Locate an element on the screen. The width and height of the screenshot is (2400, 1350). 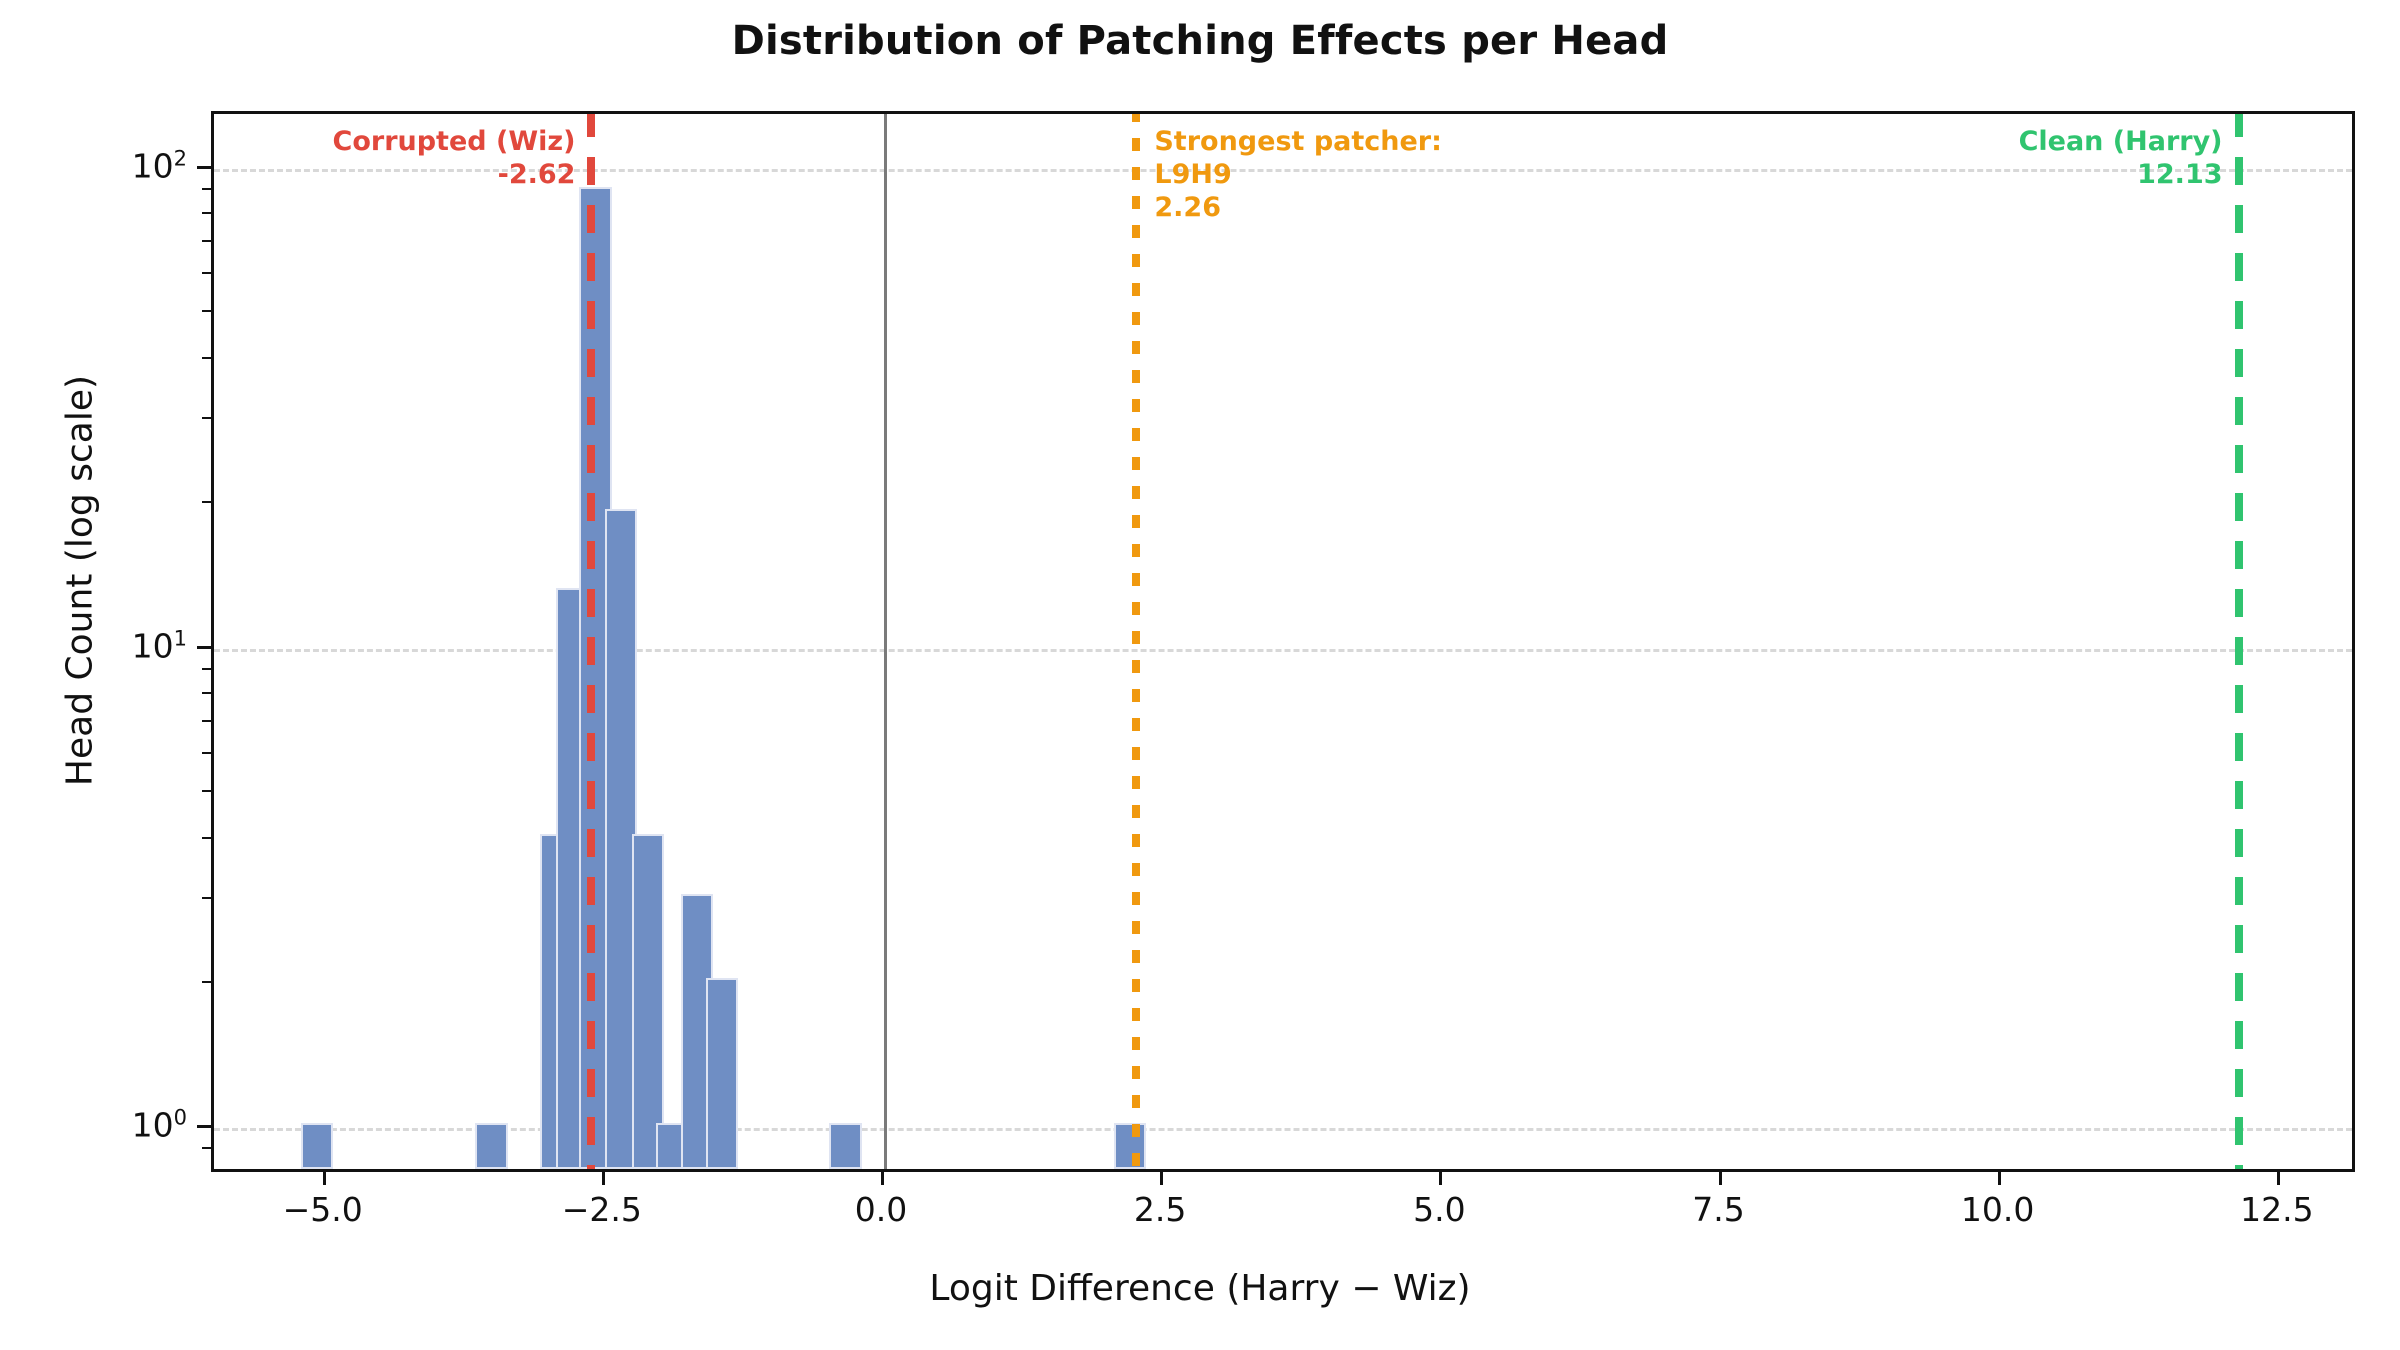
annotation-line: Clean (Harry) is located at coordinates (2120, 141).